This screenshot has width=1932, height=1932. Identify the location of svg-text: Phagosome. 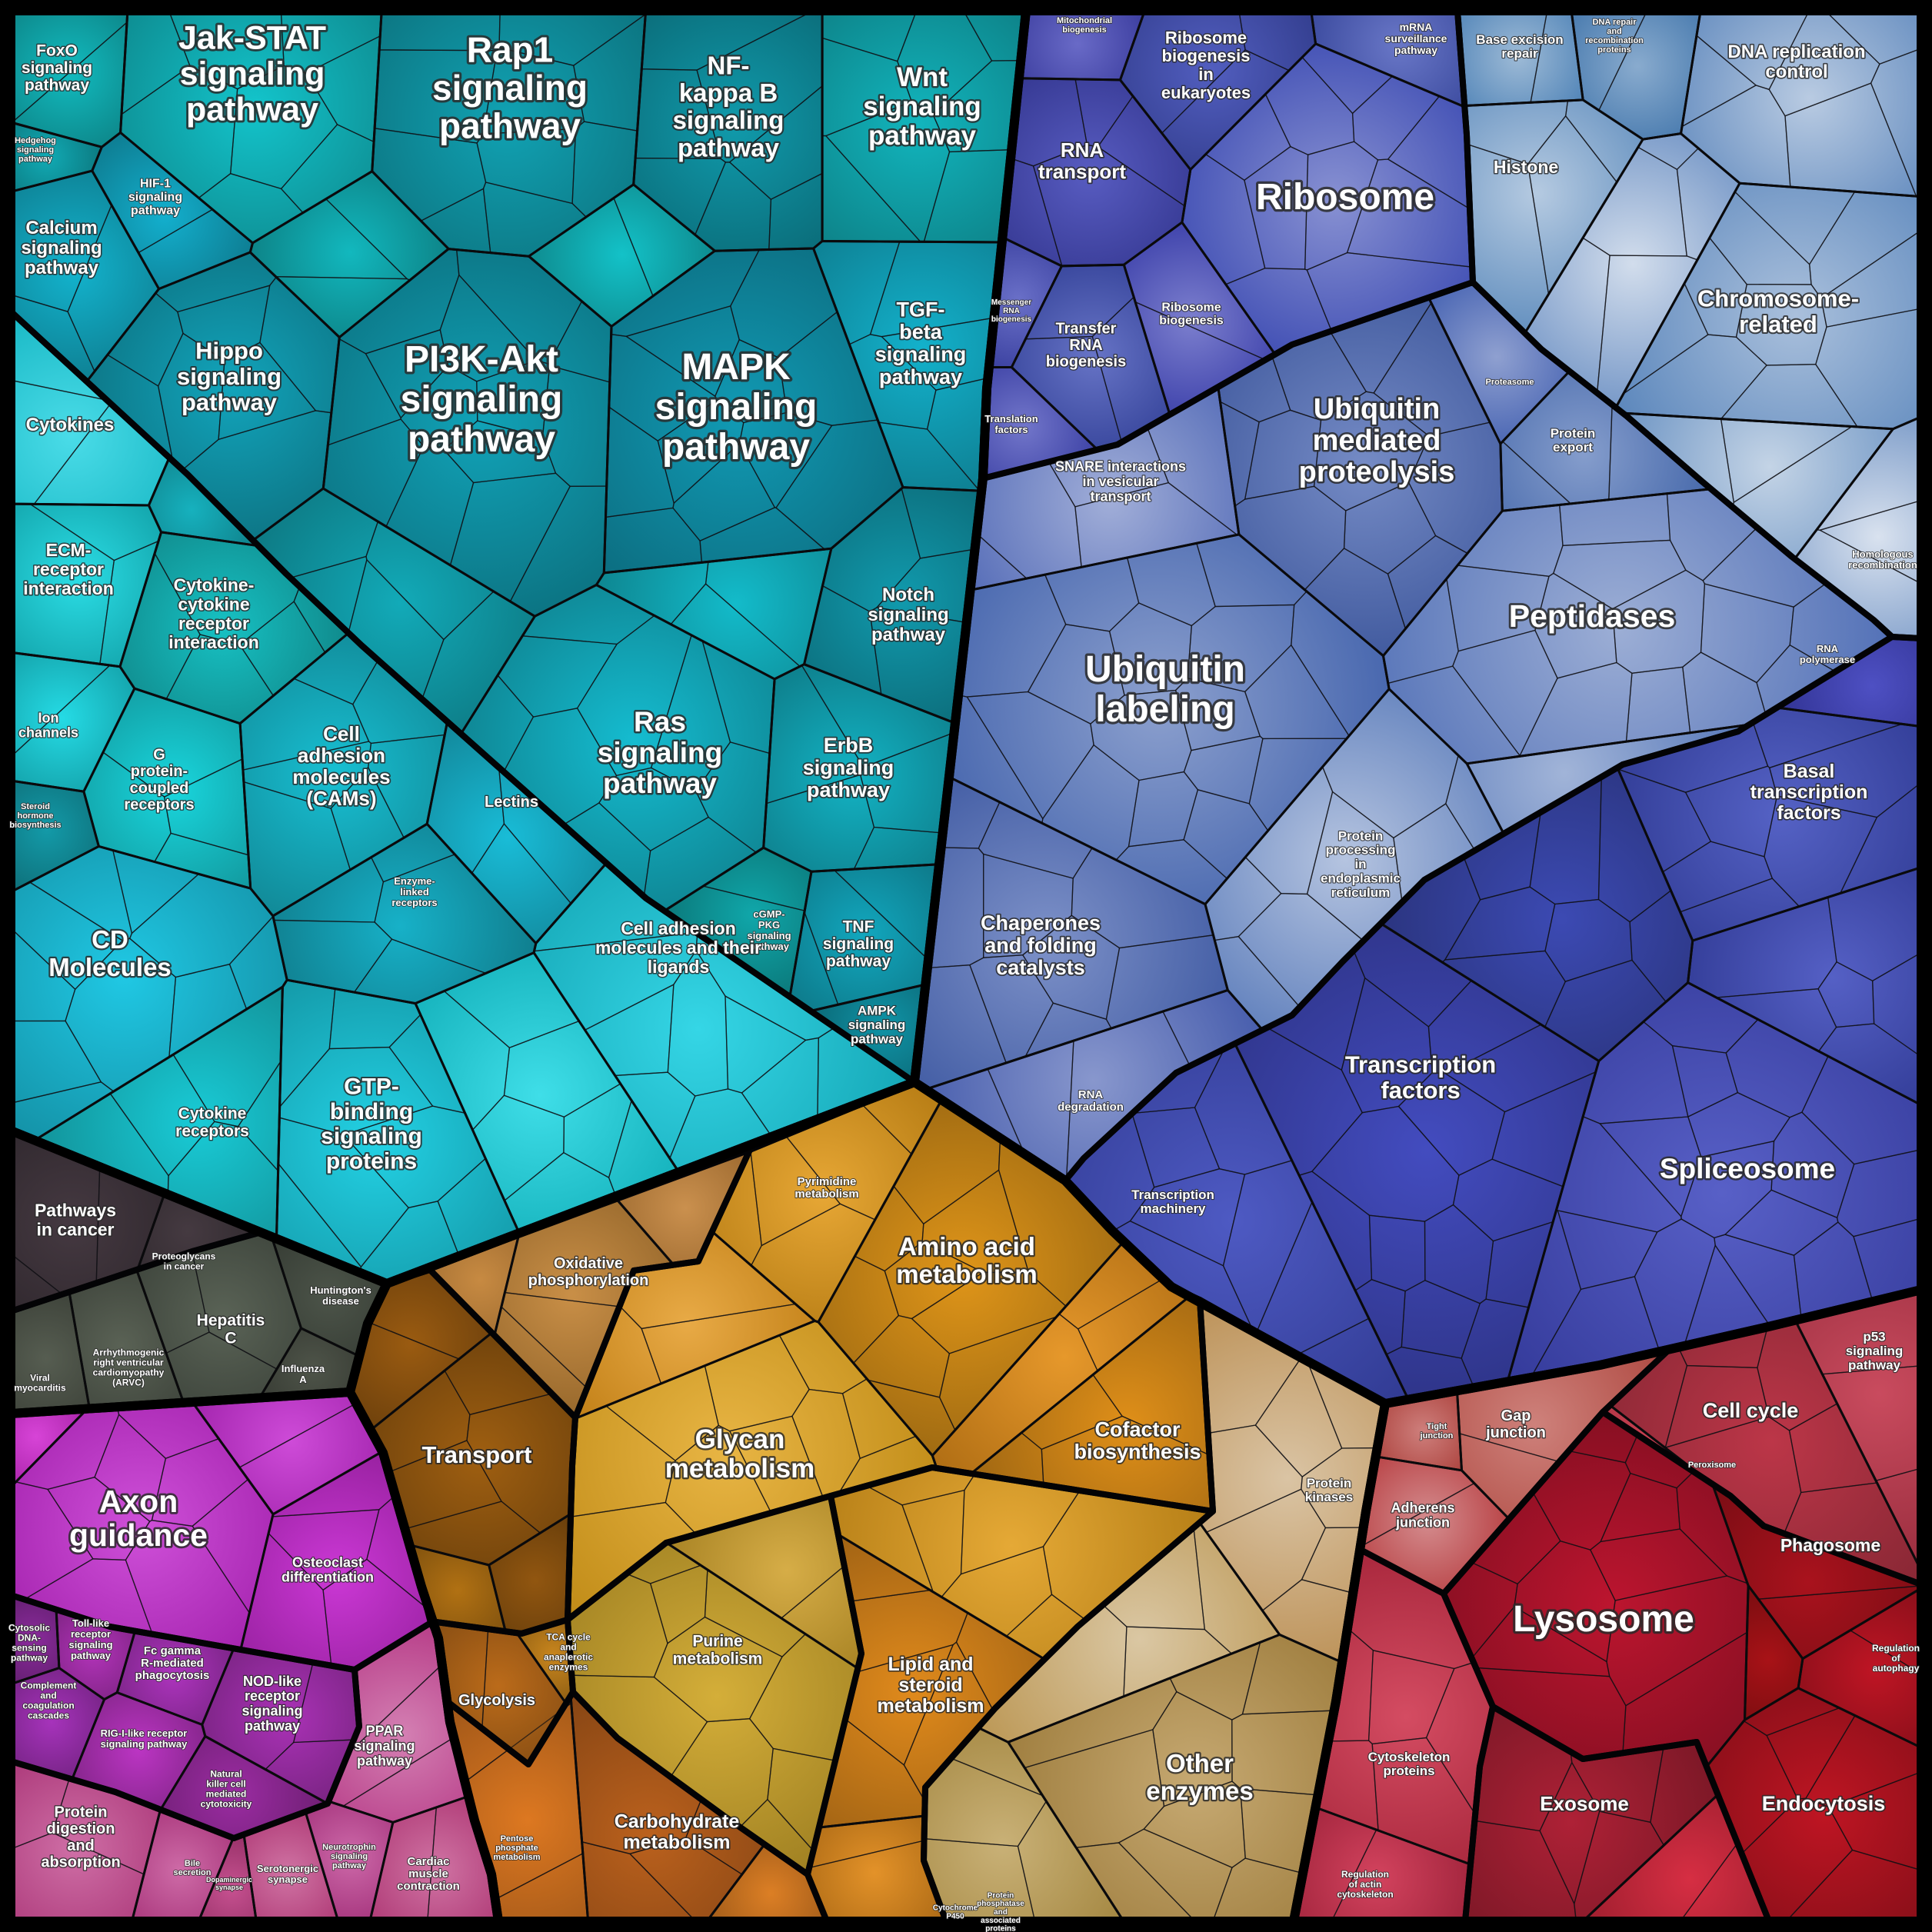
(1830, 1545).